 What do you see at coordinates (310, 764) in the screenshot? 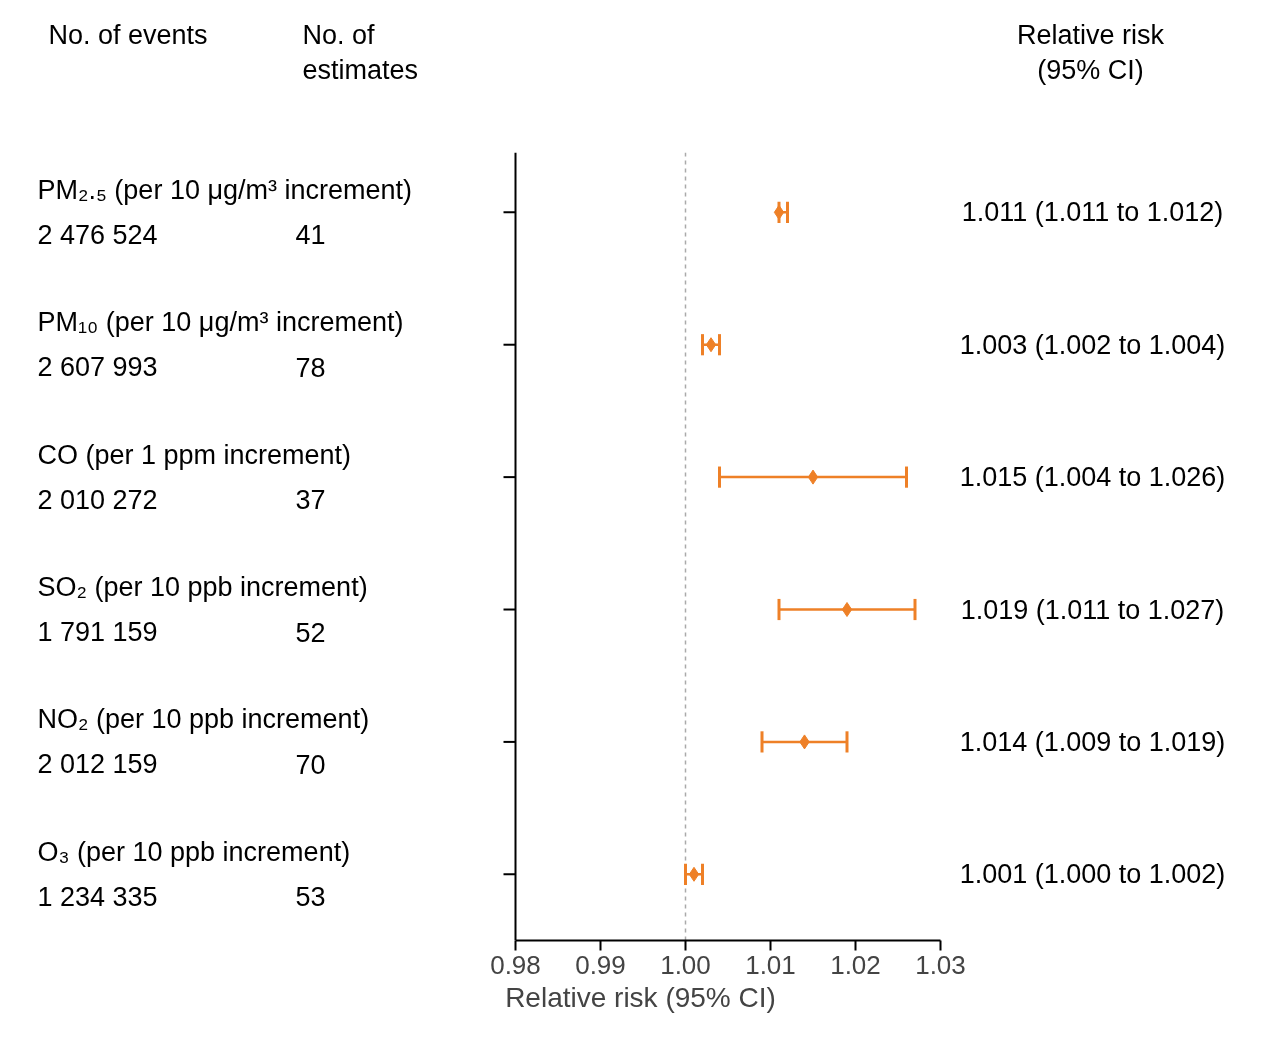
I see `text: 70` at bounding box center [310, 764].